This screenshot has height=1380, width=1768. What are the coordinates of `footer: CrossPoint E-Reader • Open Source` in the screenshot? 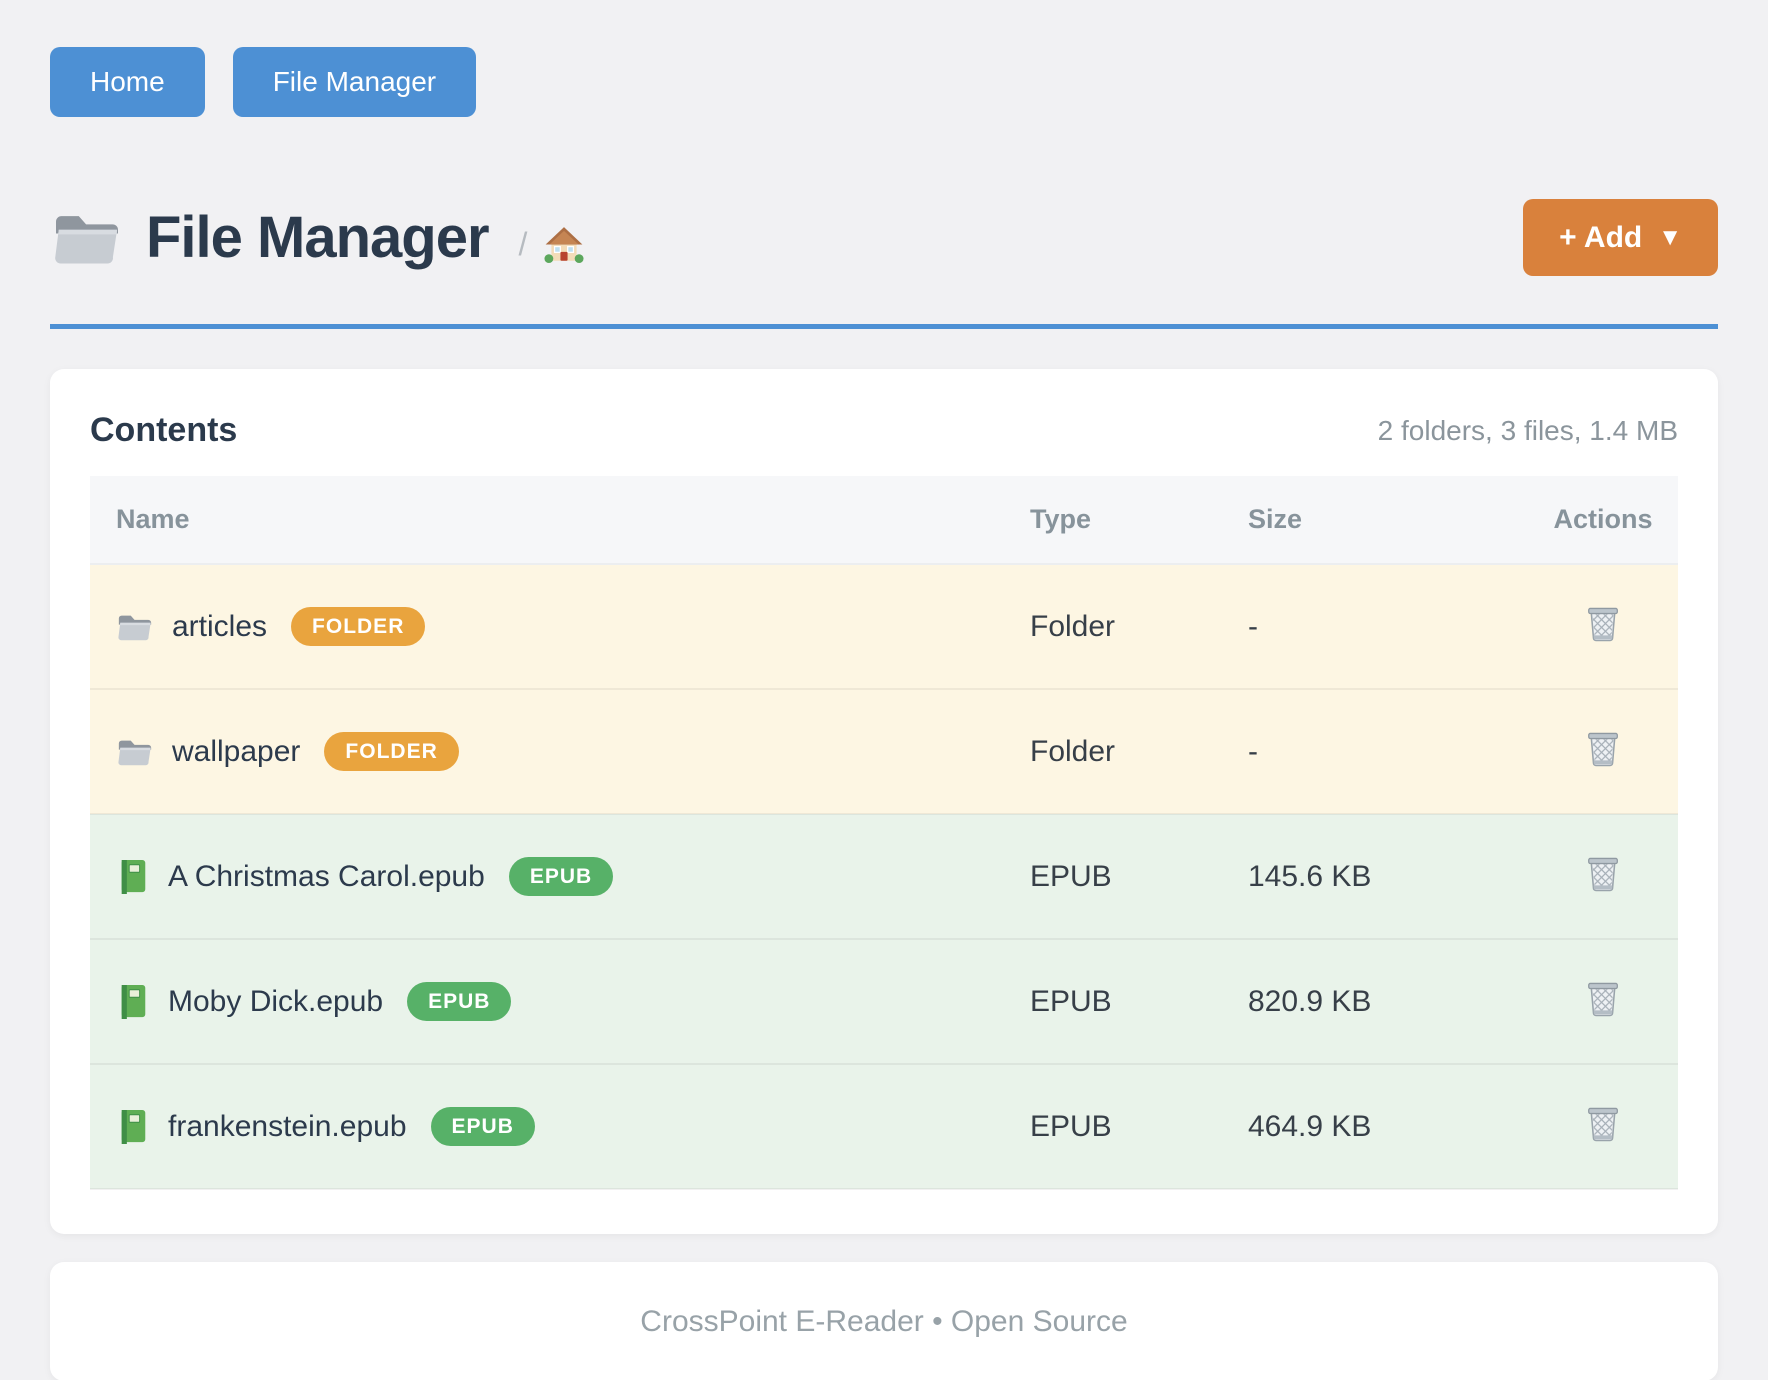 It's located at (884, 1321).